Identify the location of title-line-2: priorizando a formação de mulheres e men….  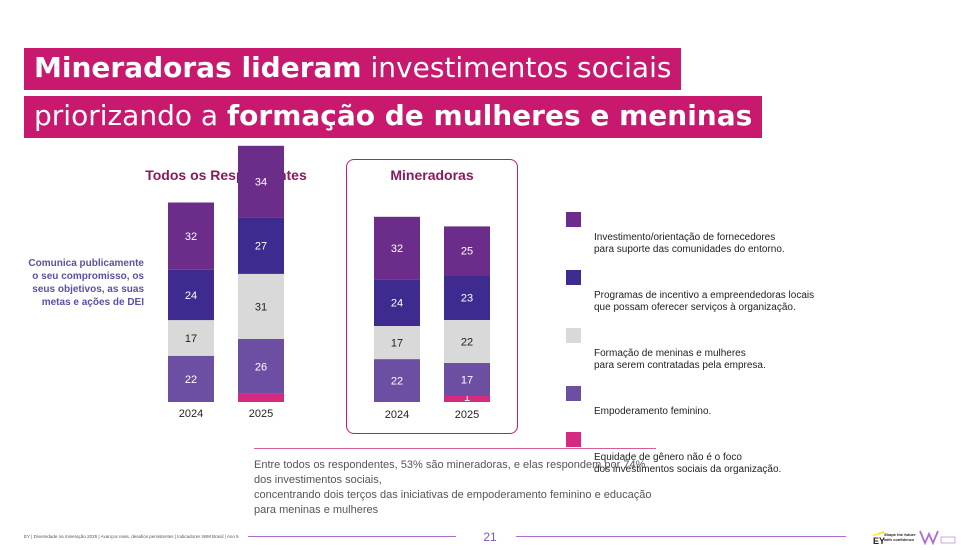
(393, 117).